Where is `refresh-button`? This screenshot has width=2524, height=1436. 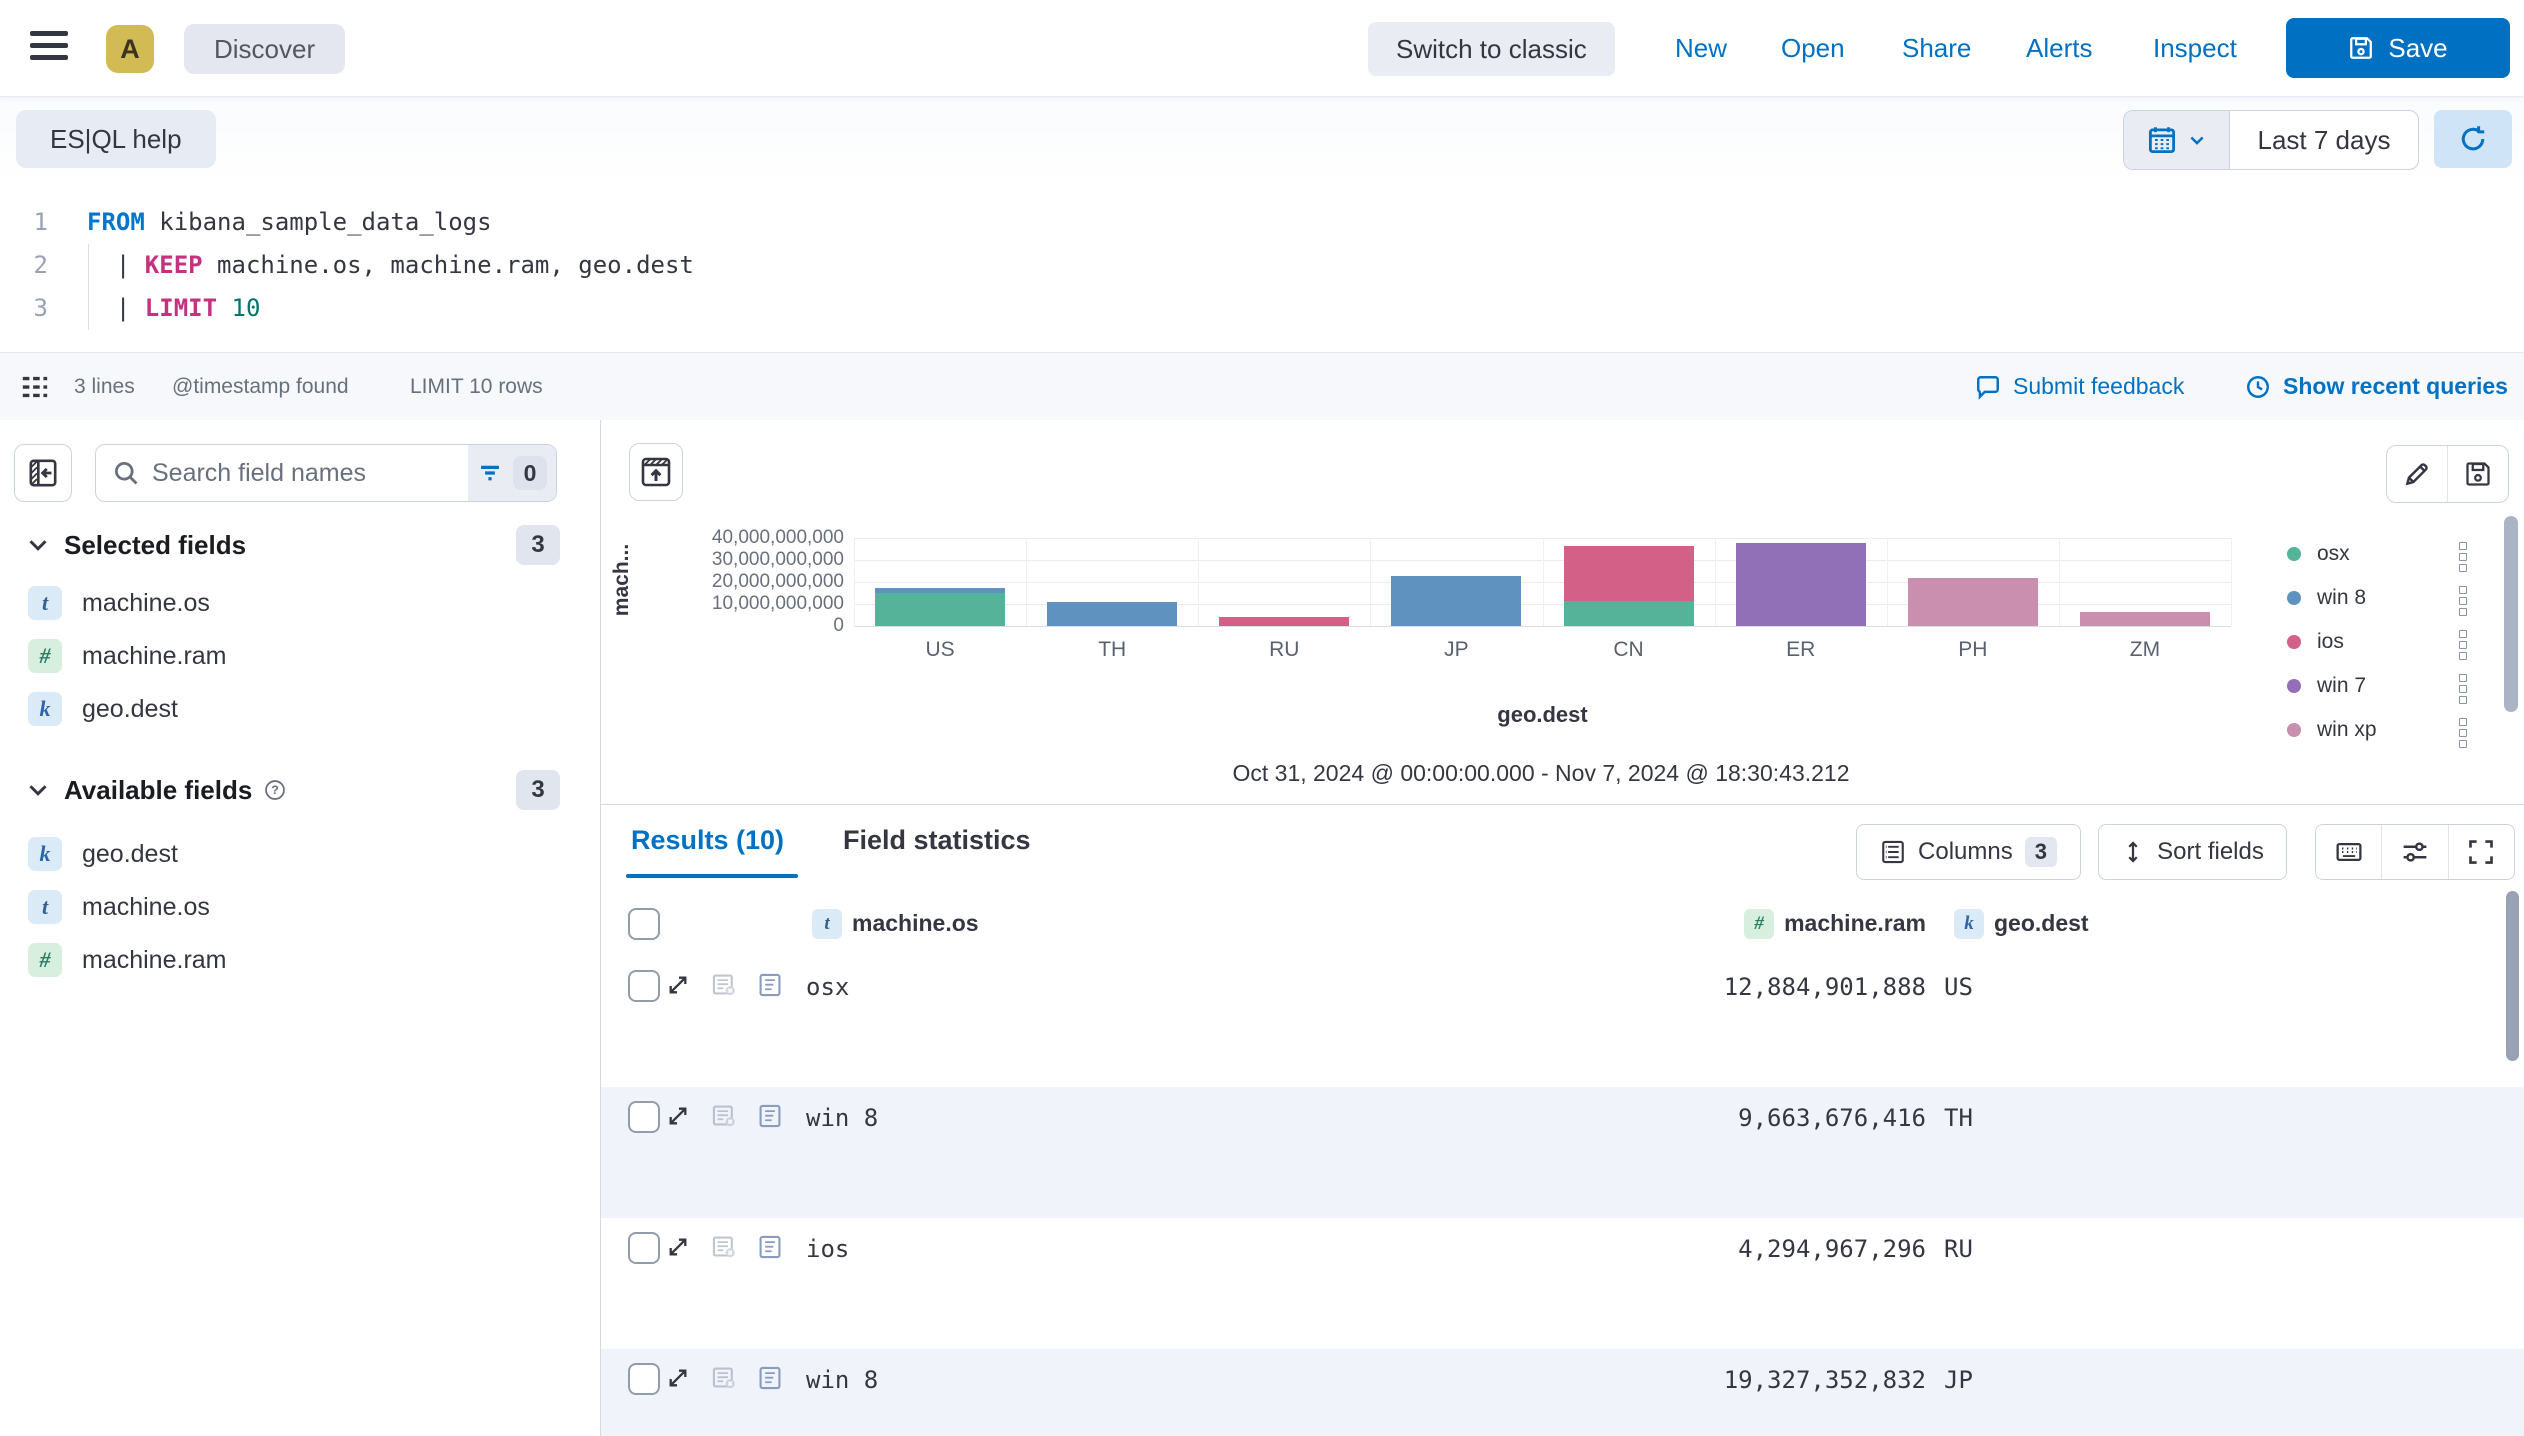 refresh-button is located at coordinates (2473, 139).